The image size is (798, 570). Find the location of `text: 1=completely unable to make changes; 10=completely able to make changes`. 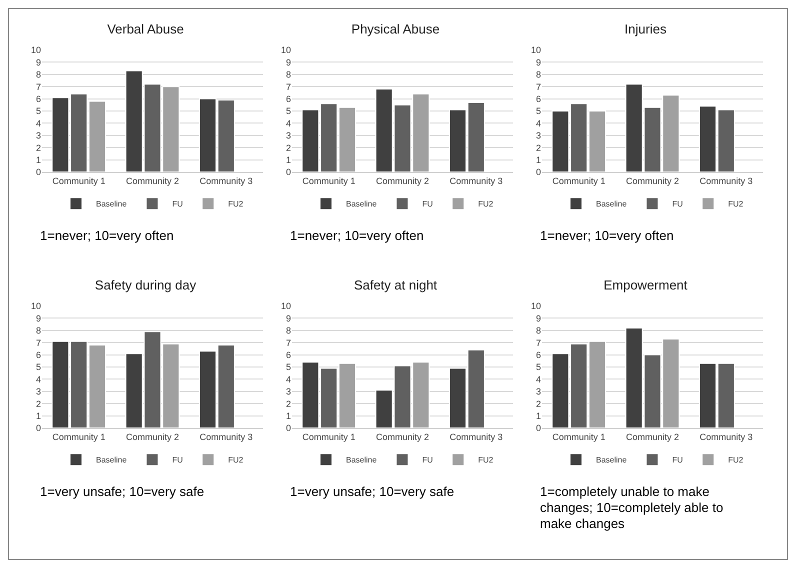

text: 1=completely unable to make changes; 10=completely able to make changes is located at coordinates (632, 508).